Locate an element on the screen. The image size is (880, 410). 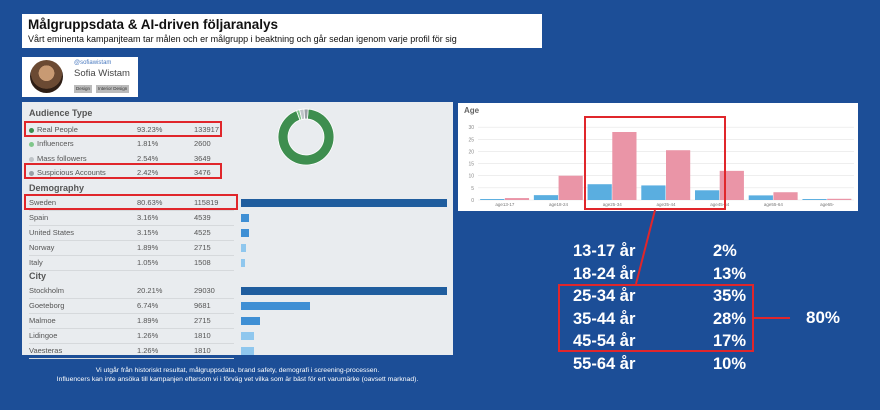
highlight-age-table is located at coordinates (656, 318).